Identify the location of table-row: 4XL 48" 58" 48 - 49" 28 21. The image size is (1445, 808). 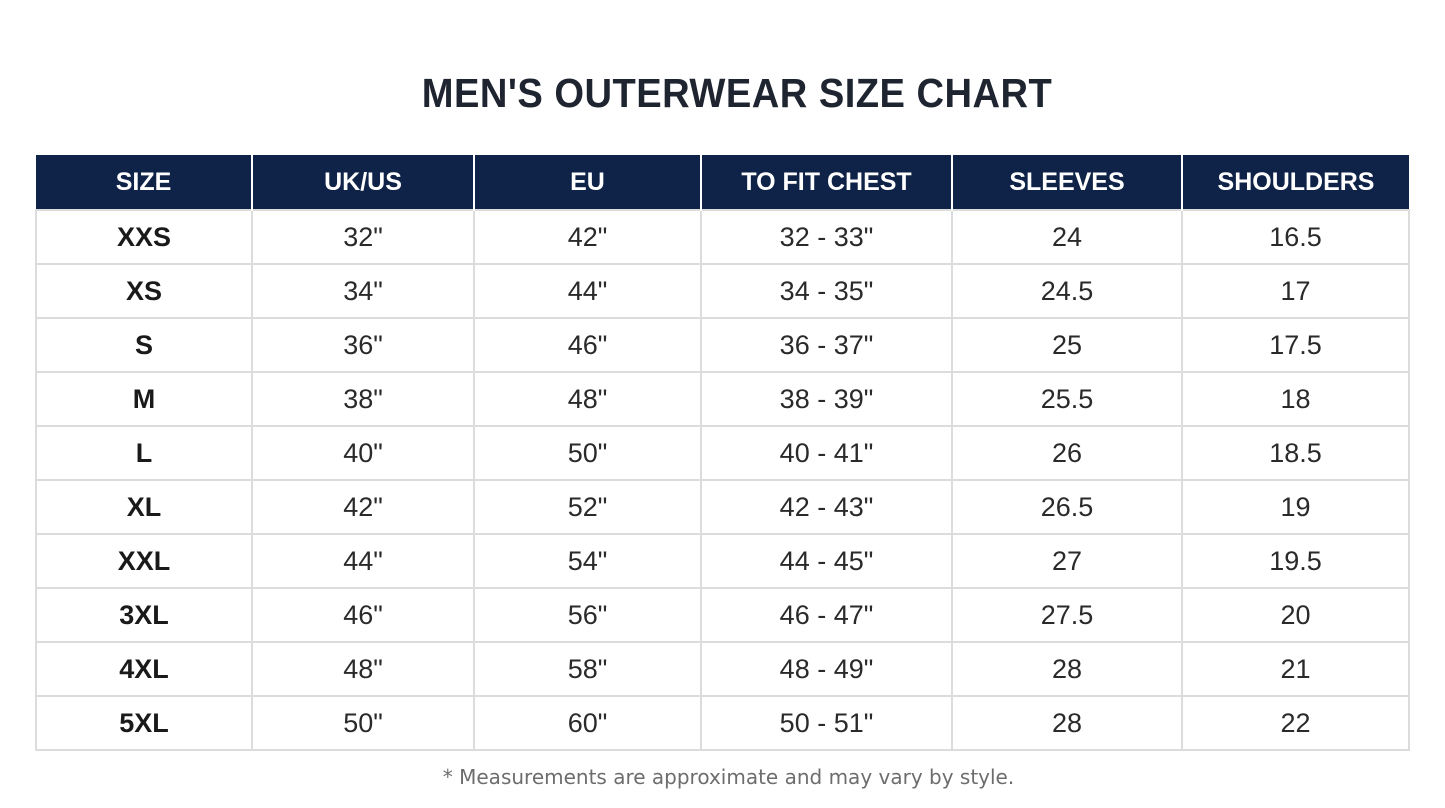
(722, 669).